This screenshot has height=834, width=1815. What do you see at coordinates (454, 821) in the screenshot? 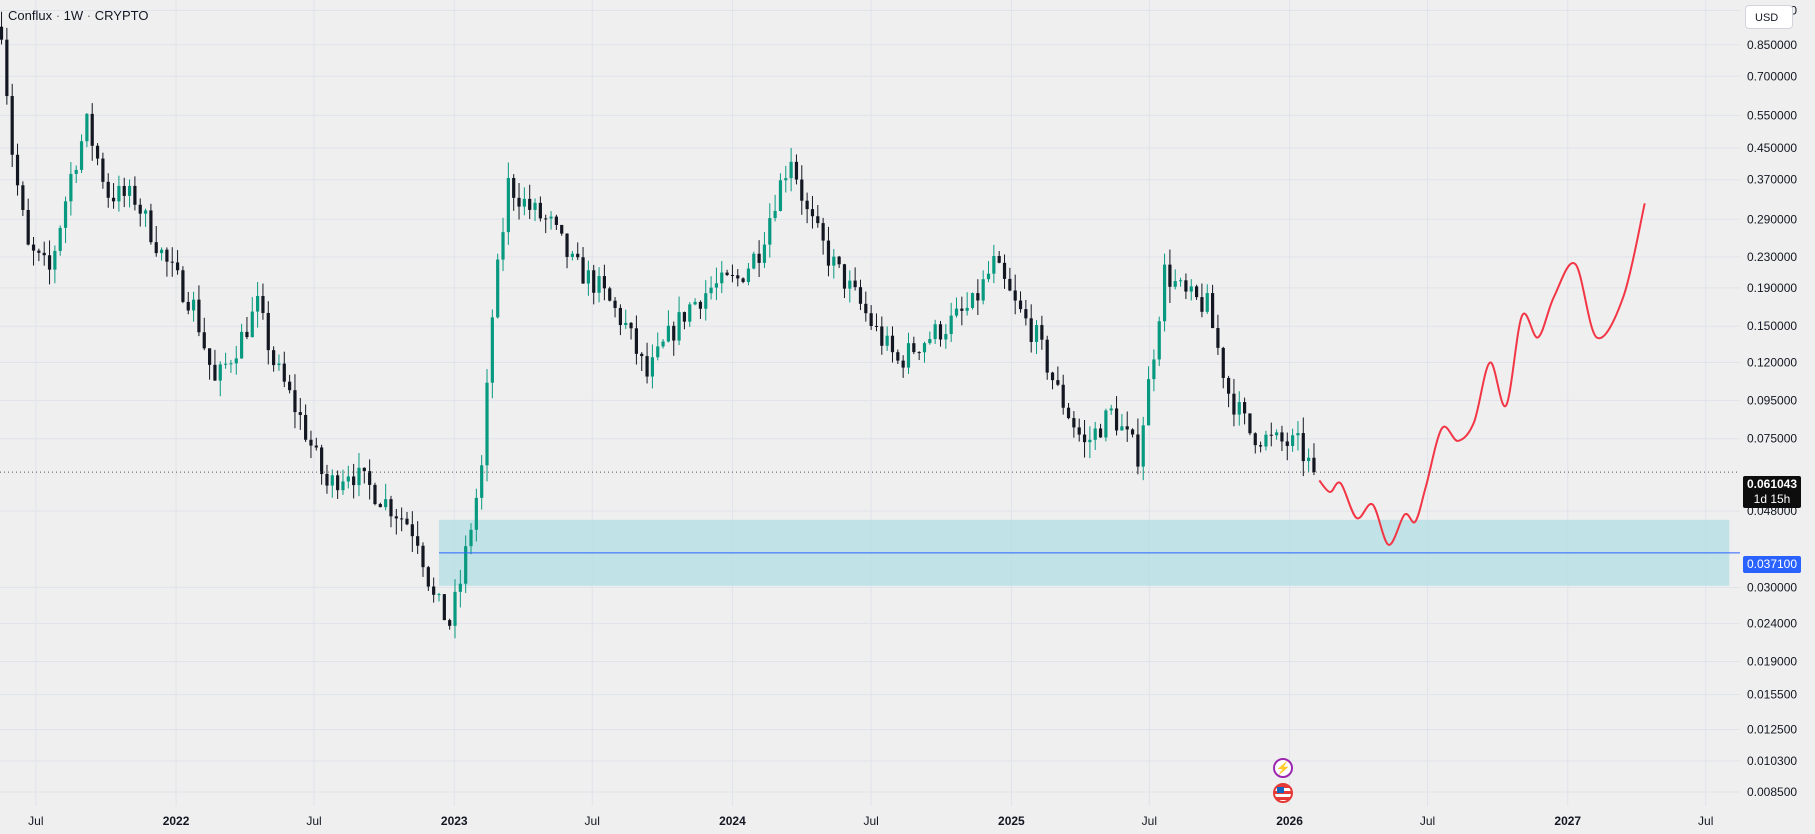
I see `x-tick-label: 2023` at bounding box center [454, 821].